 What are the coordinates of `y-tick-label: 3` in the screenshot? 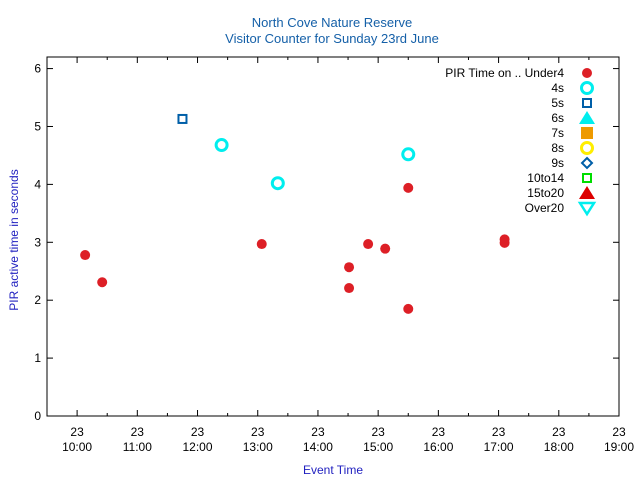 It's located at (37, 242).